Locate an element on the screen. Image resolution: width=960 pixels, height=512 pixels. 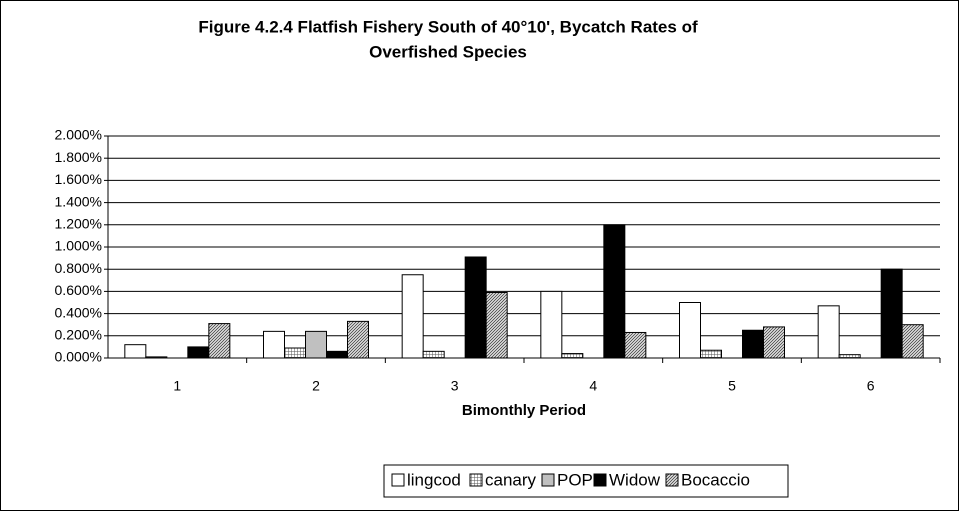
x-tick-label: 5 is located at coordinates (732, 386).